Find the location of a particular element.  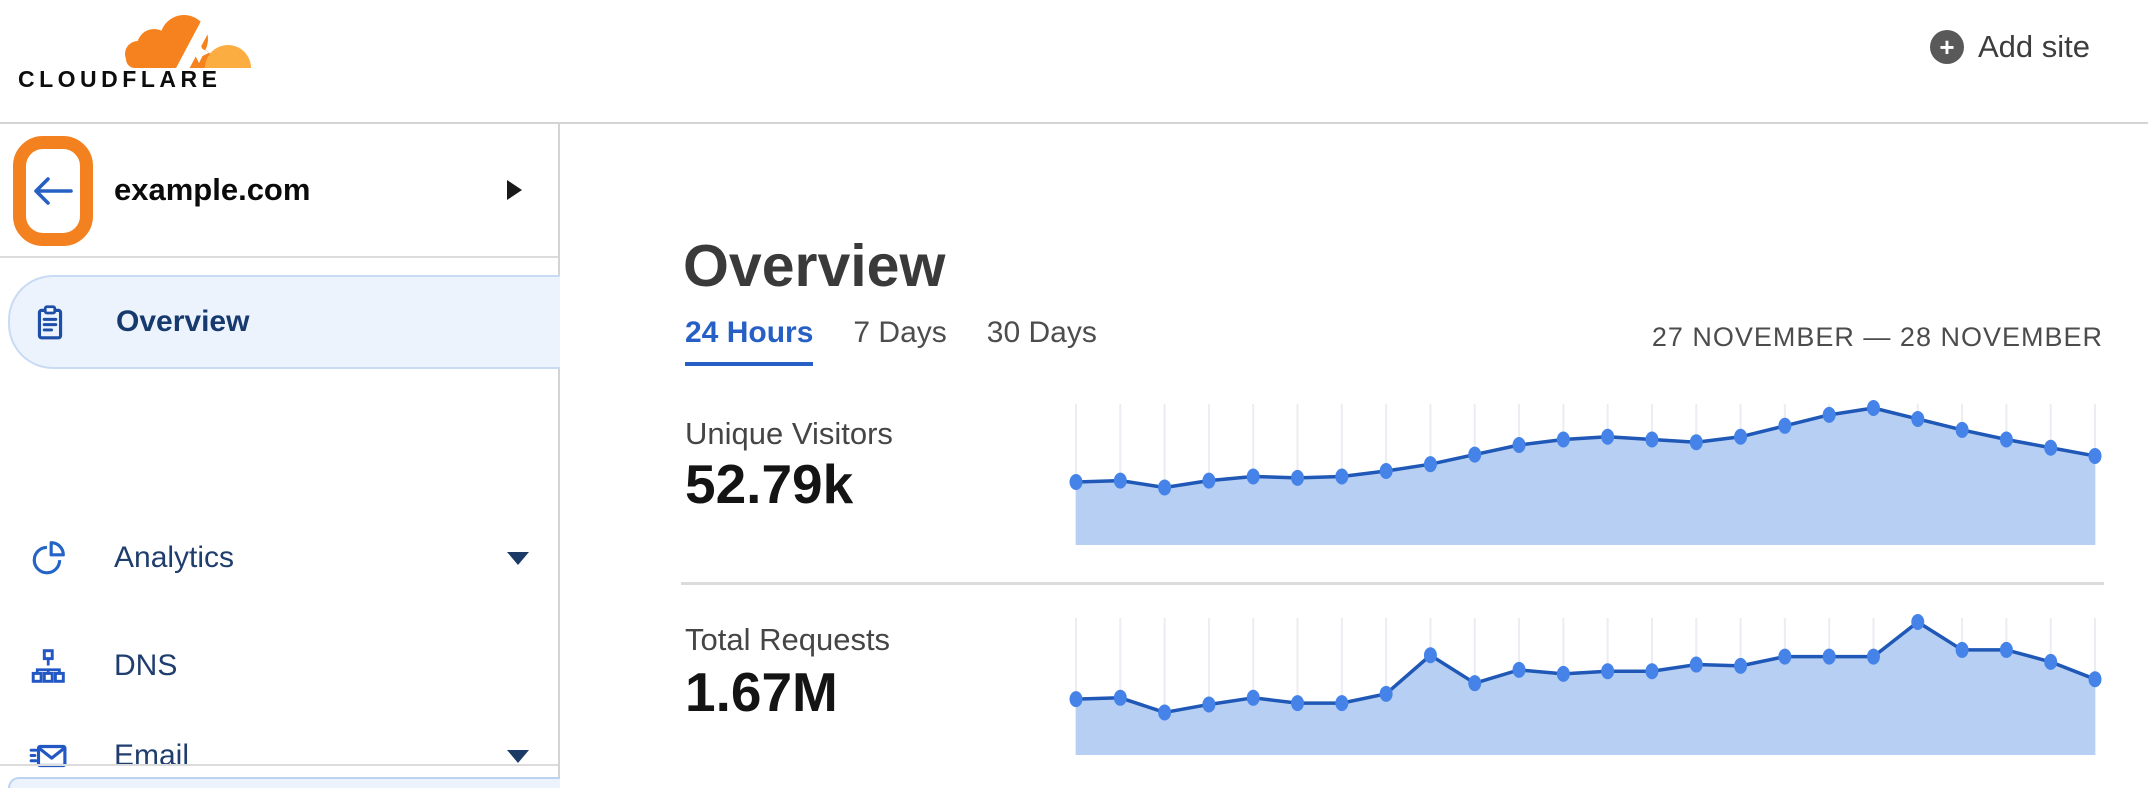

cloudflare-cloud-icon is located at coordinates (188, 41).